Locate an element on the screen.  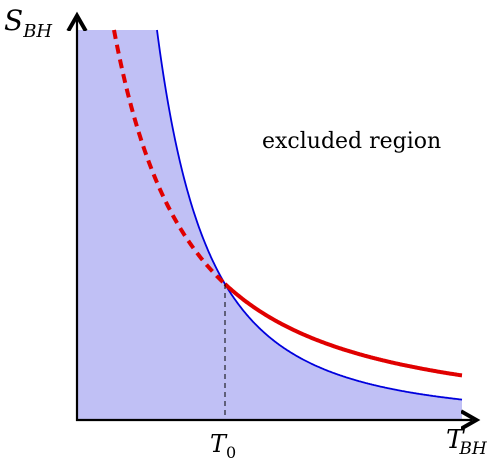
red-curve-dashed is located at coordinates (169, 157).